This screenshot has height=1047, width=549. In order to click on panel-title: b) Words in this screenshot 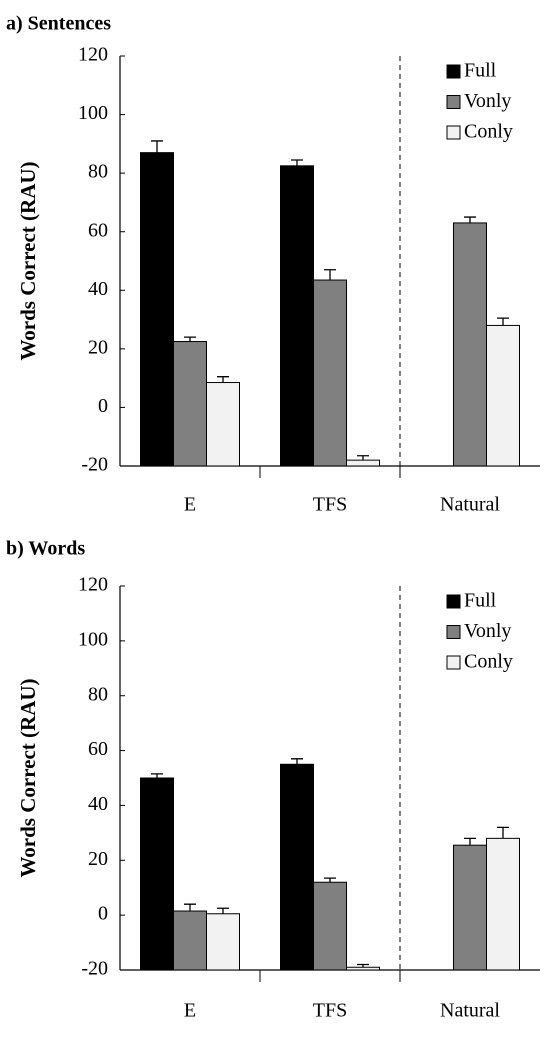, I will do `click(45, 549)`.